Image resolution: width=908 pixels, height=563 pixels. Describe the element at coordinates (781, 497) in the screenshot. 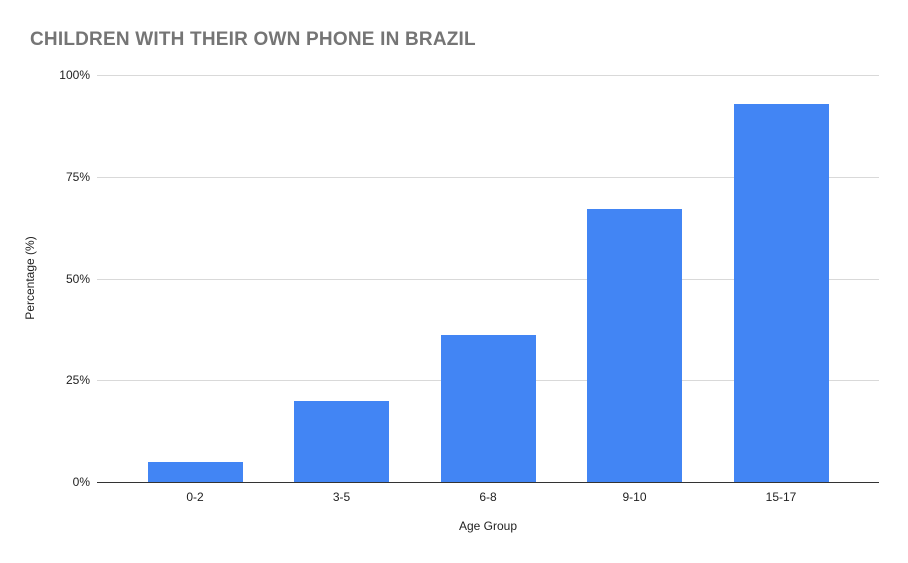

I see `x-category-label: 15-17` at that location.